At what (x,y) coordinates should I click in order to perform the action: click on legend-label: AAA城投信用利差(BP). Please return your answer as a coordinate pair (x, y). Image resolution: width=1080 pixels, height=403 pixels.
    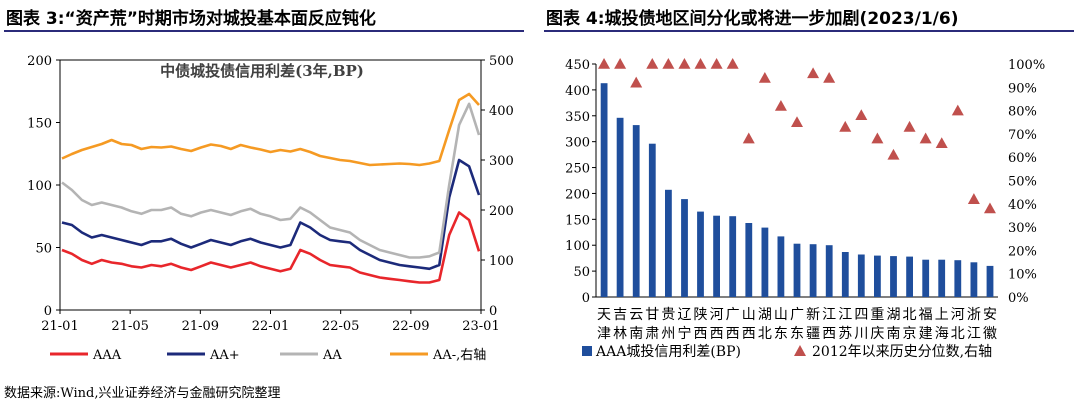
    Looking at the image, I should click on (668, 352).